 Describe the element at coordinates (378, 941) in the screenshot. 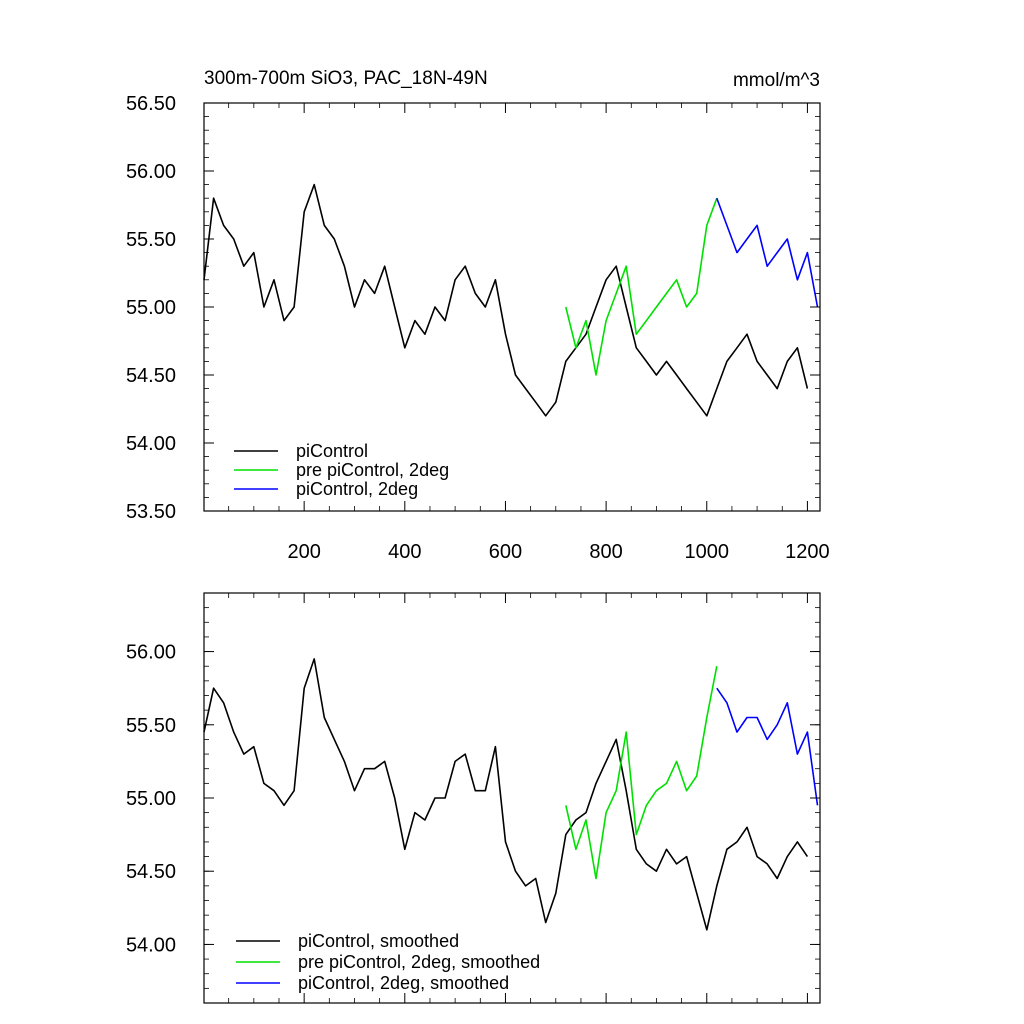

I see `legend-label-picontrol-smoothed: piControl, smoothed` at that location.